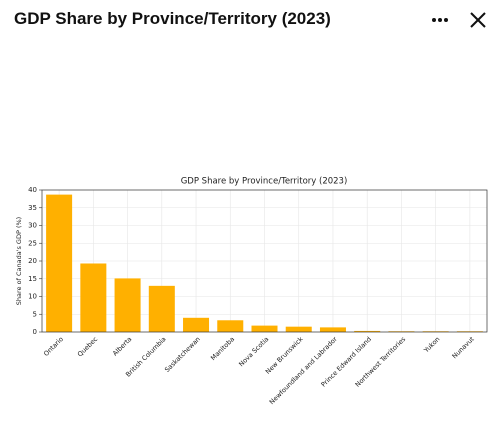  What do you see at coordinates (32, 279) in the screenshot?
I see `y-tick-label: 15` at bounding box center [32, 279].